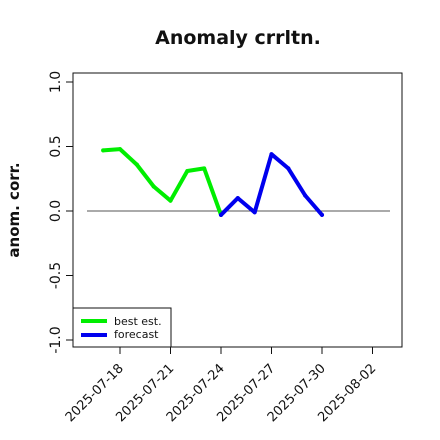 Image resolution: width=440 pixels, height=440 pixels. I want to click on y-tick-label: 0.0, so click(56, 211).